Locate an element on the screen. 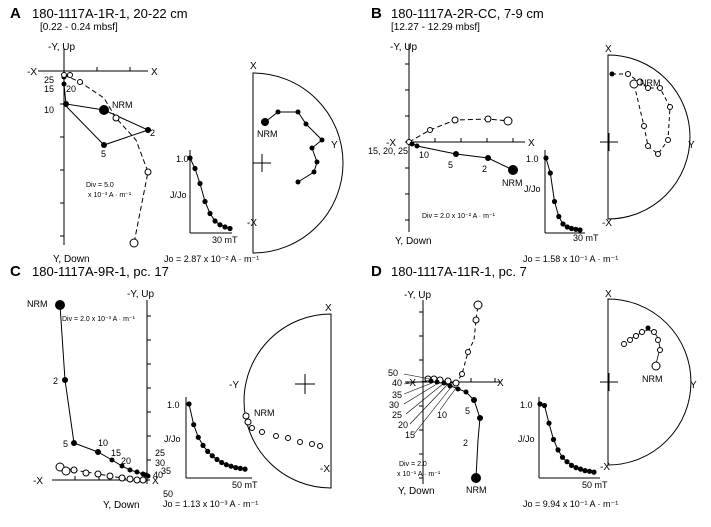 The image size is (711, 527). jo-label: Jo = 9.94 x 10⁻¹ A · m⁻¹ is located at coordinates (570, 504).